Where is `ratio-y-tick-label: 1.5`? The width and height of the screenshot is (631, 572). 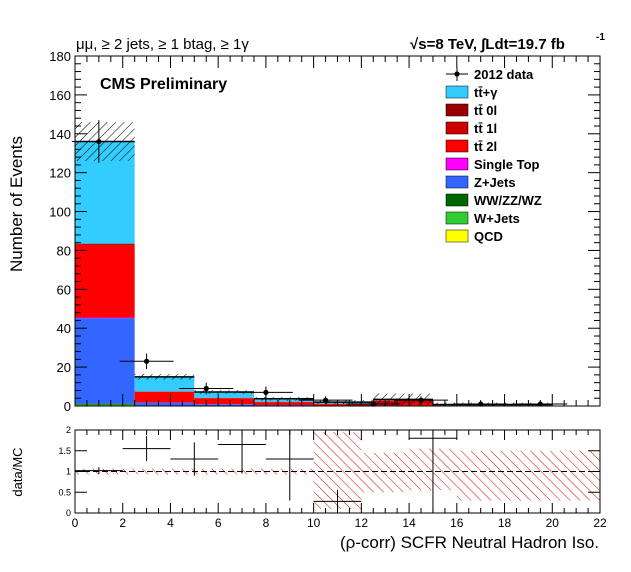 ratio-y-tick-label: 1.5 is located at coordinates (64, 451).